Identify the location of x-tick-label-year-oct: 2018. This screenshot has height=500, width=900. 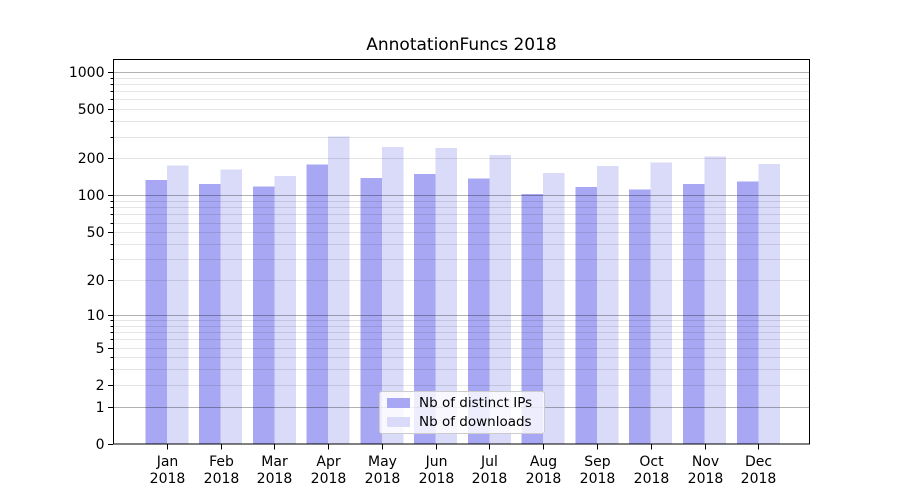
(652, 479).